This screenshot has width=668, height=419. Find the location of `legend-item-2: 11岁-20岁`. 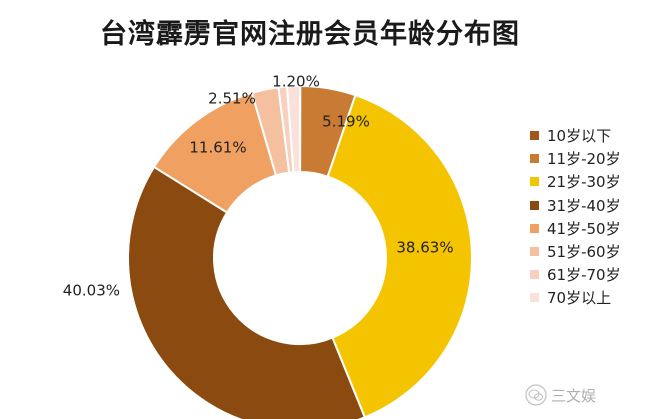

legend-item-2: 11岁-20岁 is located at coordinates (597, 158).